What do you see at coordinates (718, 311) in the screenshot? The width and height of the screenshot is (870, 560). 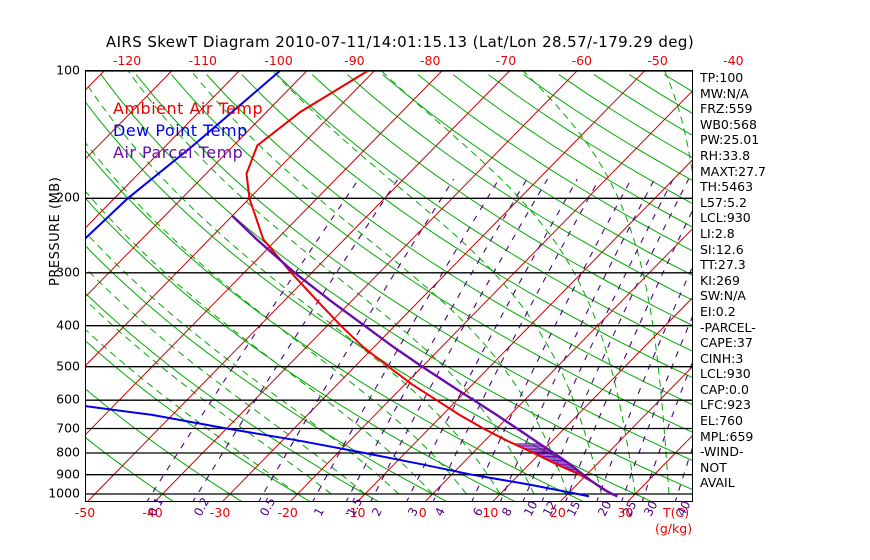 I see `index-row: EI:0.2` at bounding box center [718, 311].